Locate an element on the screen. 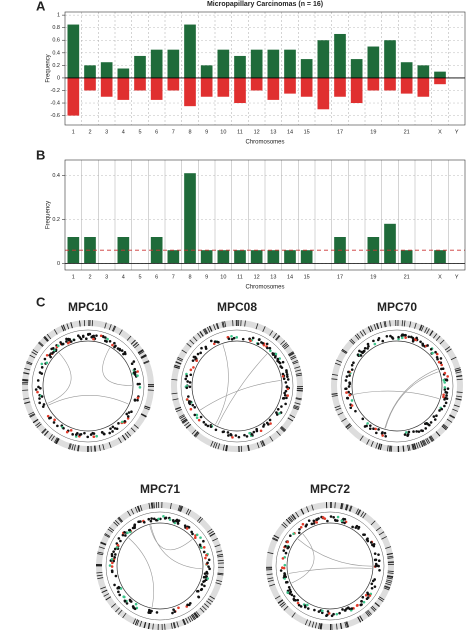  ideogram-ring is located at coordinates (237, 386).